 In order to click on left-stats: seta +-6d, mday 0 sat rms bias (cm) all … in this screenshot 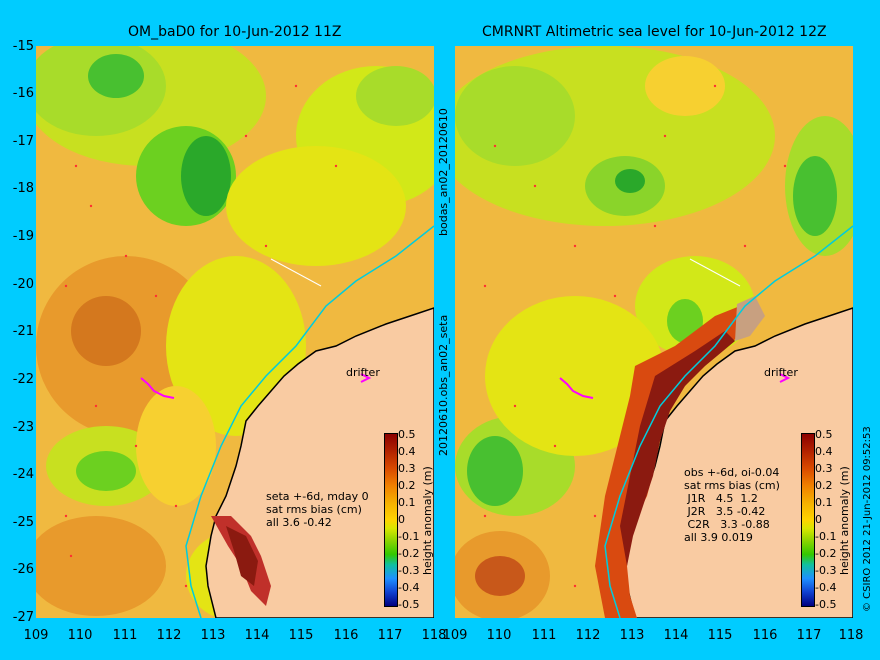, I will do `click(317, 509)`.